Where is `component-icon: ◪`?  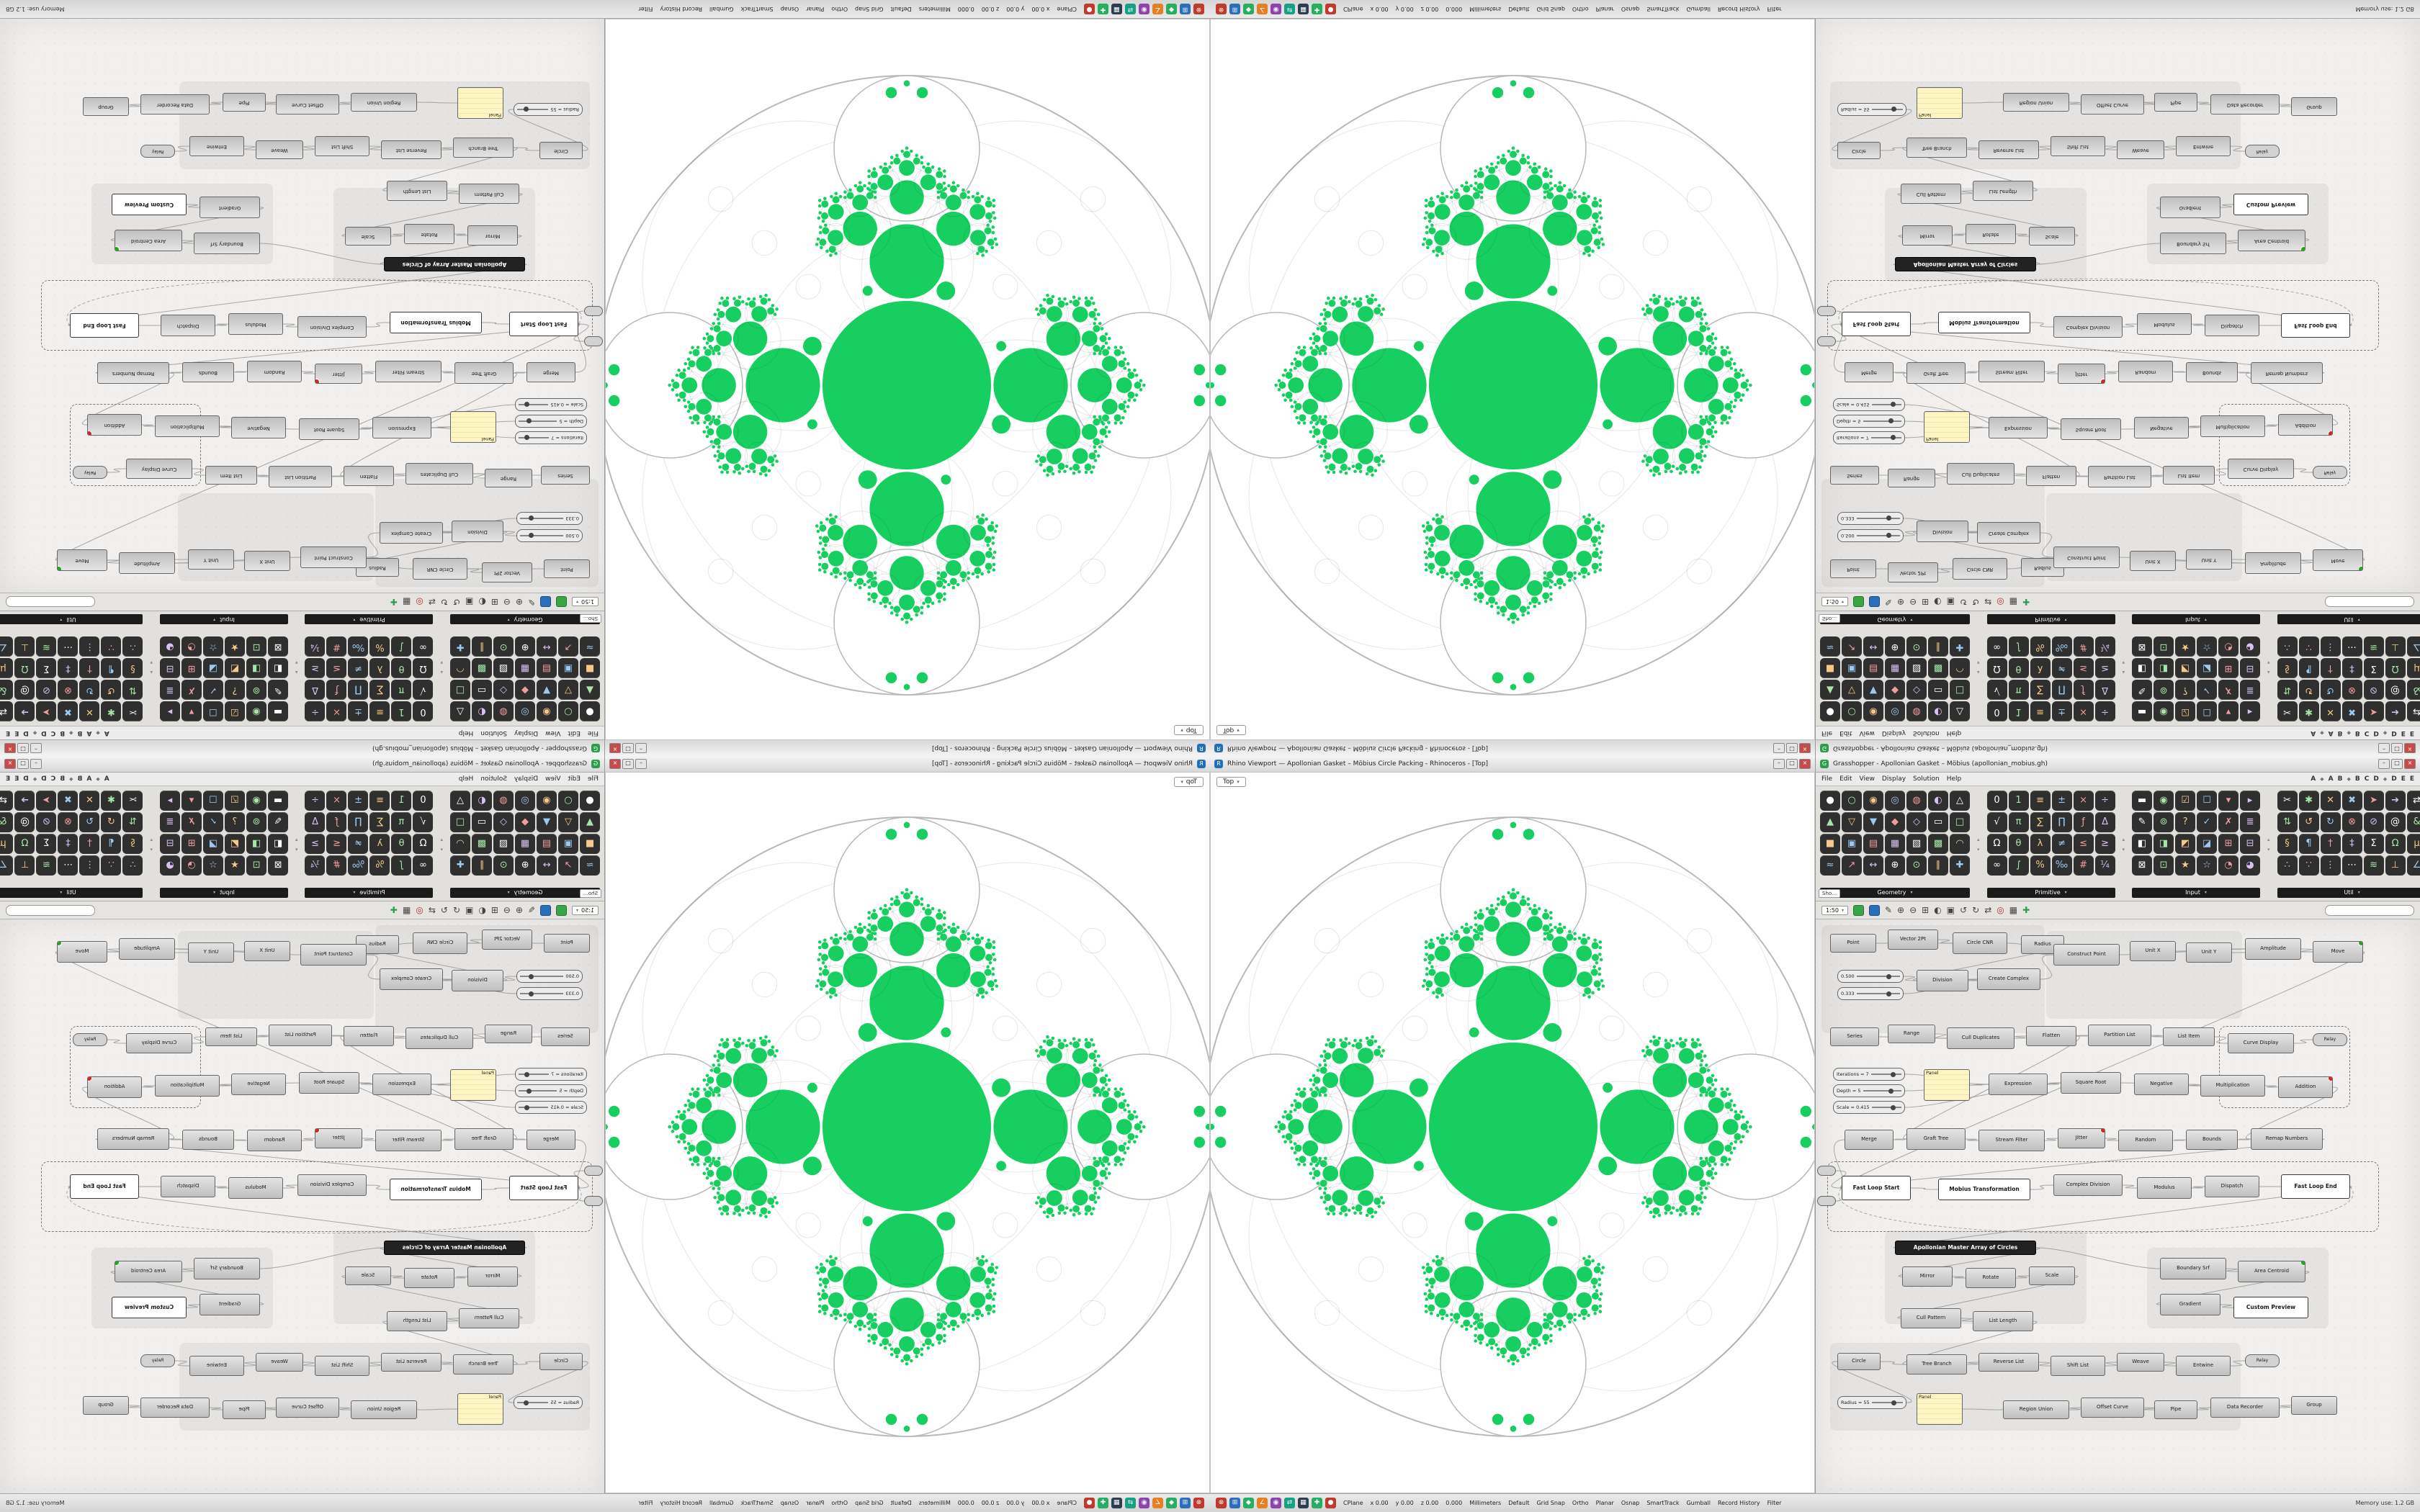
component-icon: ◪ is located at coordinates (212, 668).